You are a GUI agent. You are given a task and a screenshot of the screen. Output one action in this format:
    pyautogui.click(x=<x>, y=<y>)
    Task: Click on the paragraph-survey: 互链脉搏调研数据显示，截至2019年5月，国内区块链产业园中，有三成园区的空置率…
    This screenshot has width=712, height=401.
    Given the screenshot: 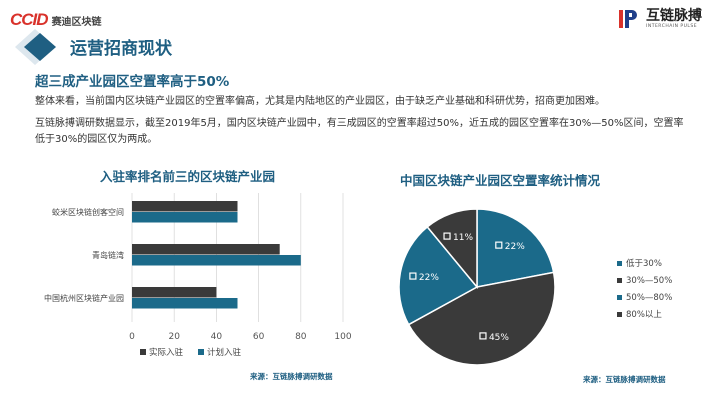 What is the action you would take?
    pyautogui.click(x=359, y=131)
    